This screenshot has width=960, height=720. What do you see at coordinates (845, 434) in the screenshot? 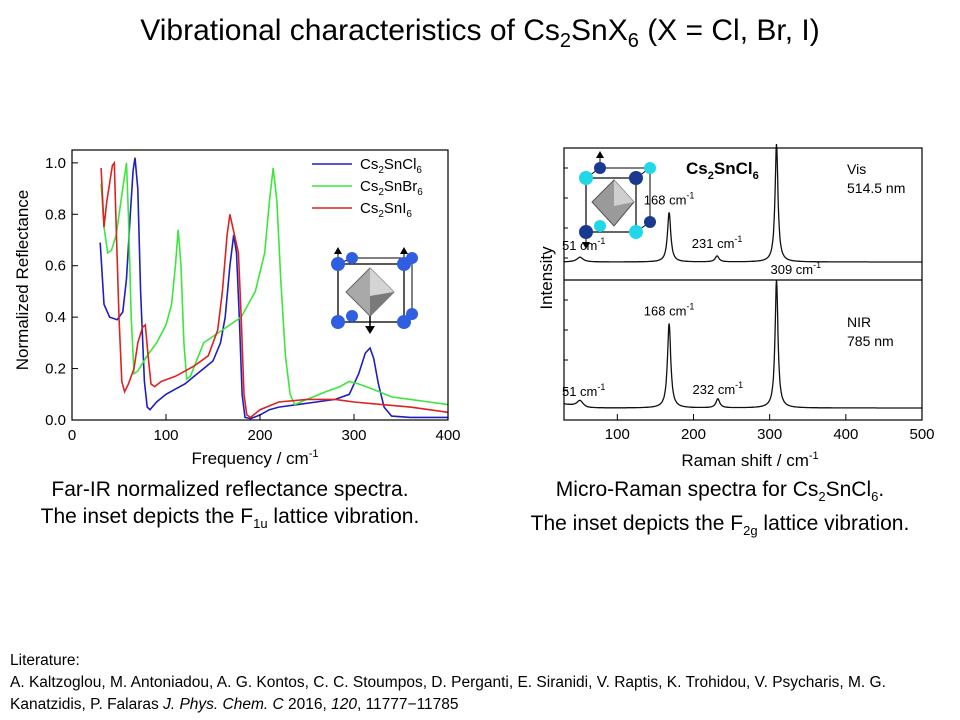
I see `raman-x-tick-label: 400` at bounding box center [845, 434].